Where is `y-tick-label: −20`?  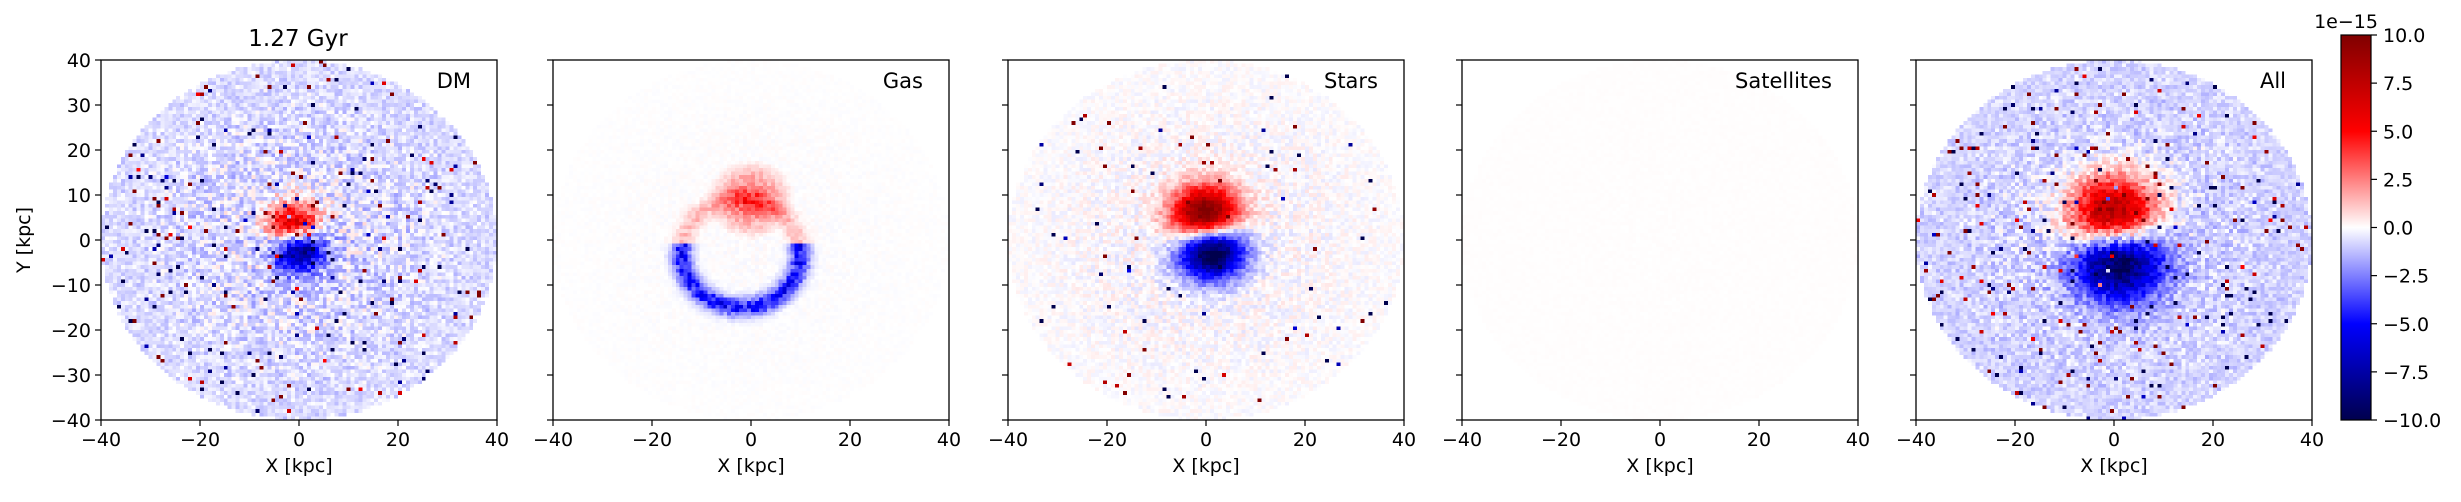 y-tick-label: −20 is located at coordinates (71, 331).